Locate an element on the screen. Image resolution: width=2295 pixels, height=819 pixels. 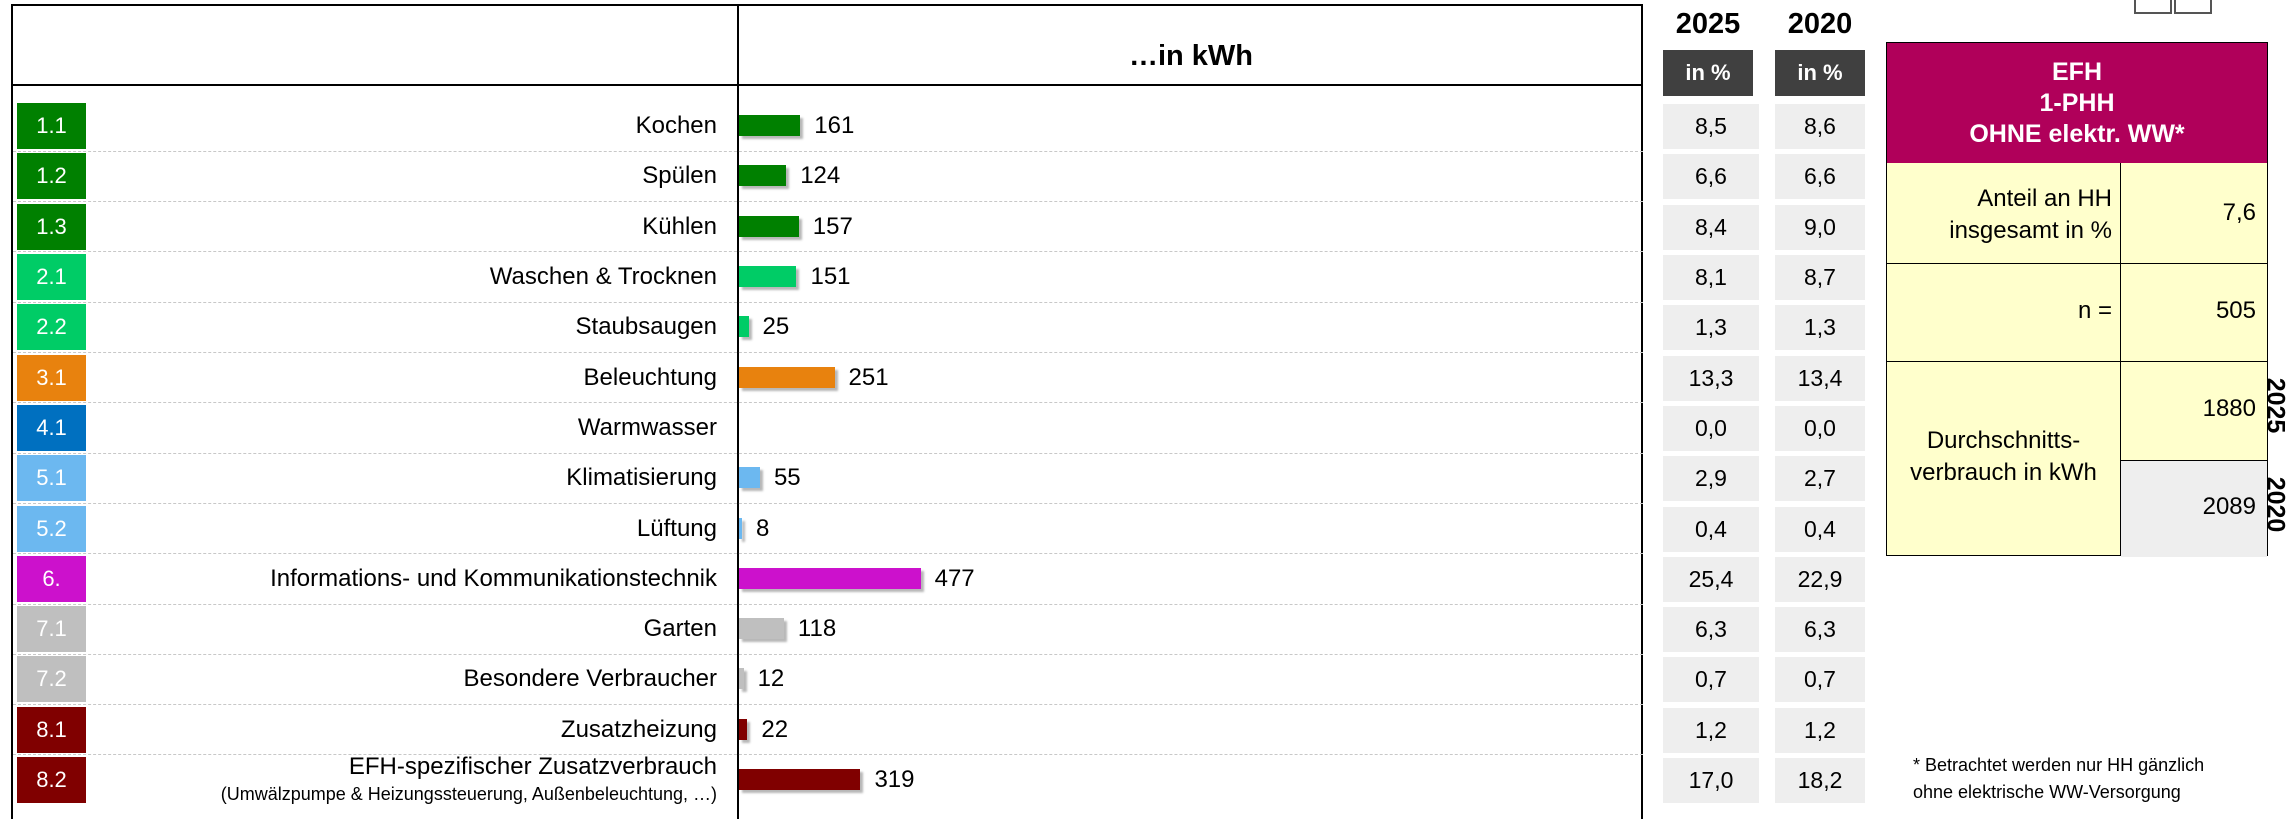
bar-value-label: 8 is located at coordinates (763, 528).